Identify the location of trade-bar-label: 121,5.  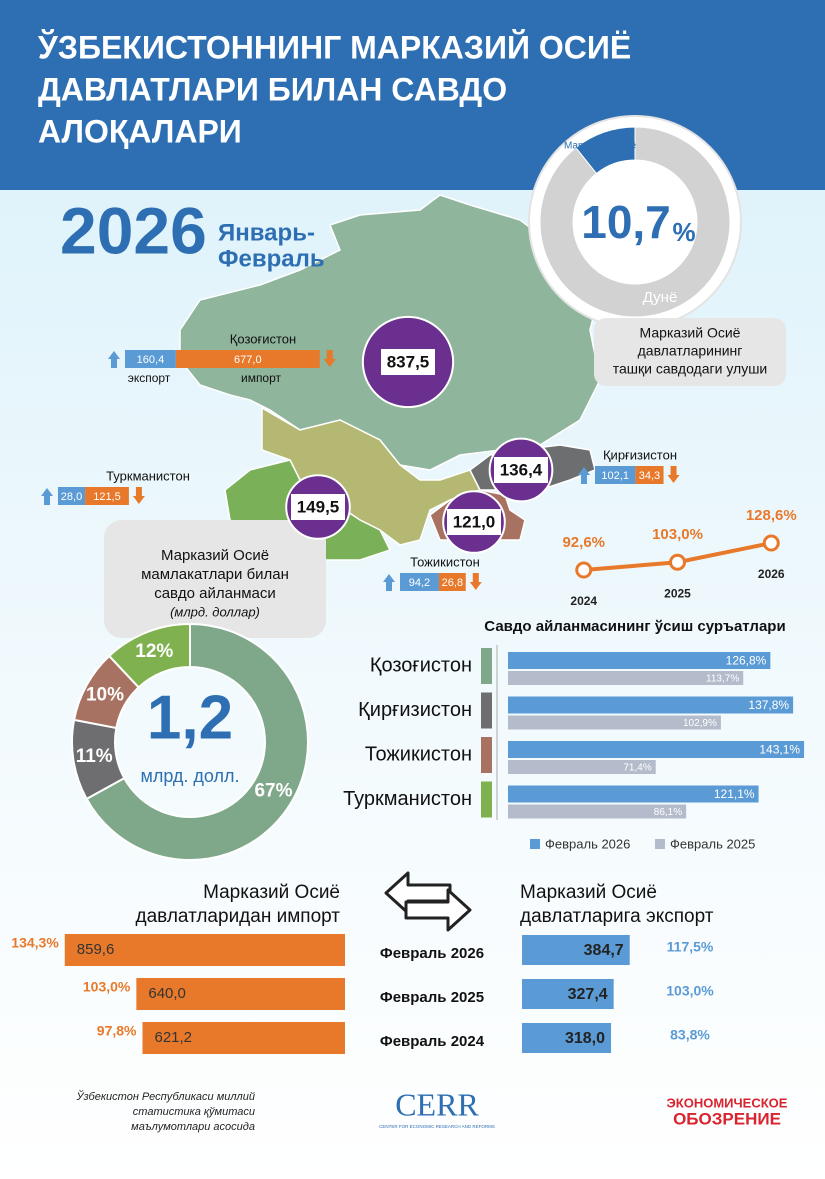
(107, 497).